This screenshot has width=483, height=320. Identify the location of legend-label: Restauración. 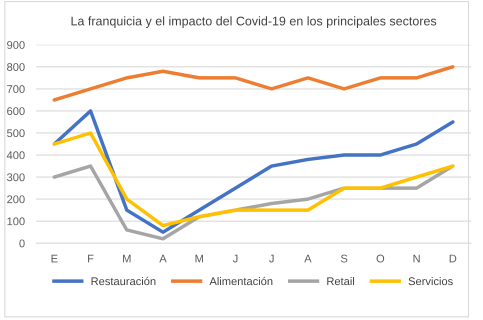
(124, 281).